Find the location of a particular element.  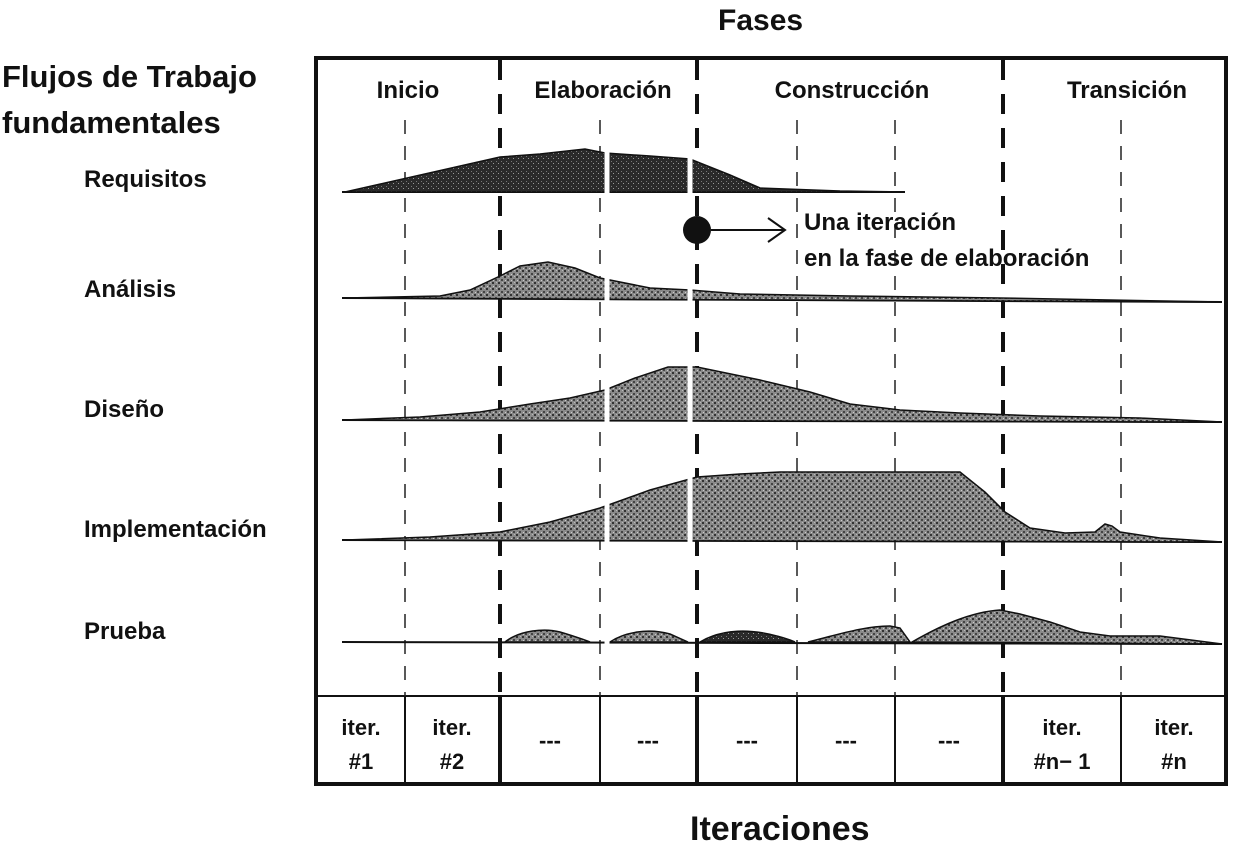

workflow-curve-implementacion is located at coordinates (783, 507).